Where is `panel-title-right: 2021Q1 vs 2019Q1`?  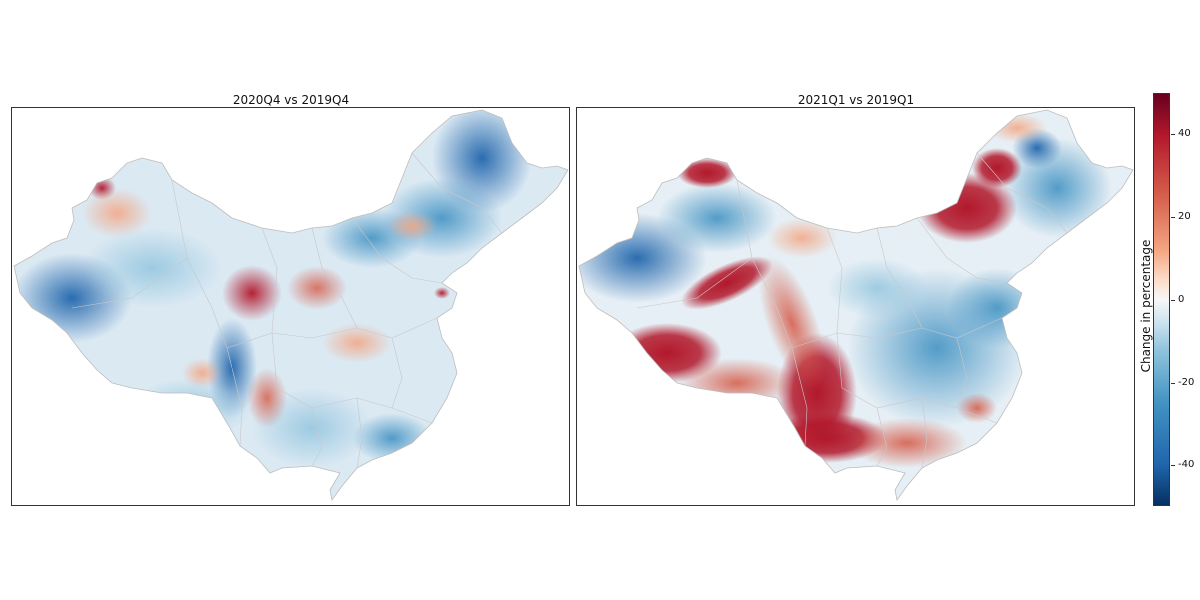 panel-title-right: 2021Q1 vs 2019Q1 is located at coordinates (856, 100).